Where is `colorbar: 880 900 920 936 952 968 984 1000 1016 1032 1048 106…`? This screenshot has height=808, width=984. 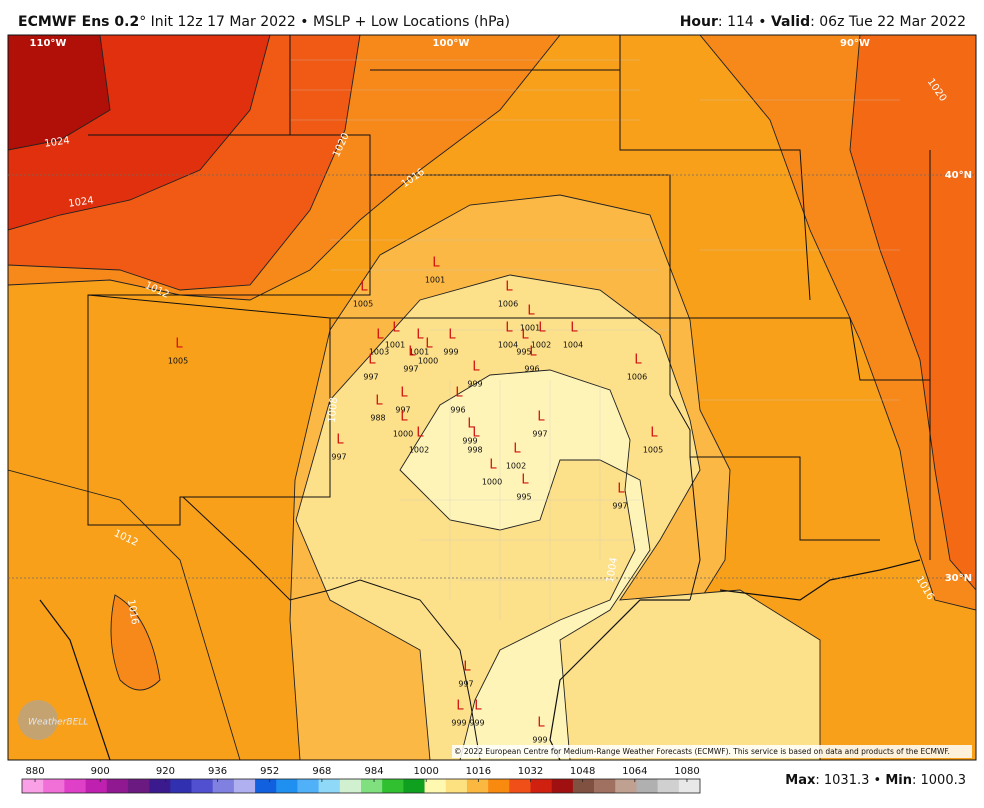 colorbar: 880 900 920 936 952 968 984 1000 1016 1032 1048 106… is located at coordinates (361, 780).